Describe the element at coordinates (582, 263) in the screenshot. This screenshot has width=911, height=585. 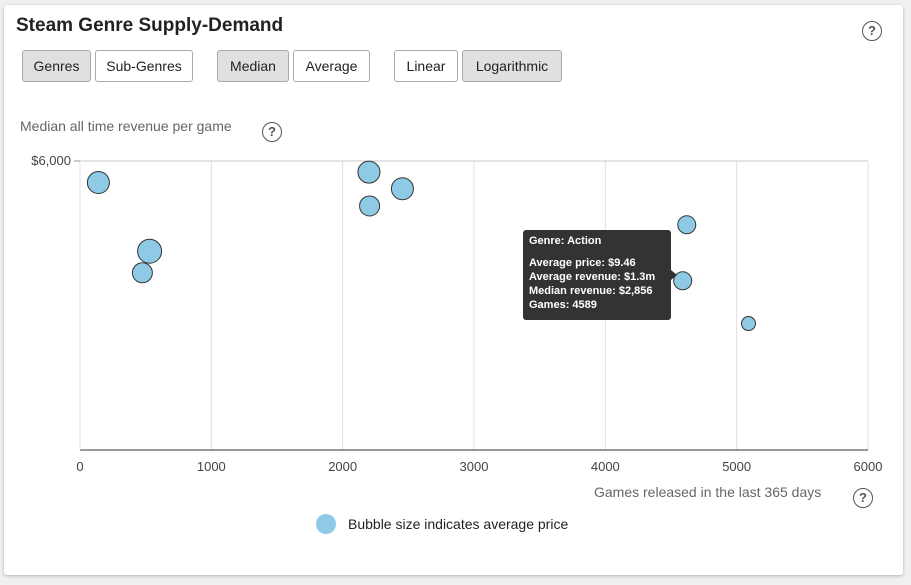
I see `tooltip-avg-price: Average price: $9.46` at that location.